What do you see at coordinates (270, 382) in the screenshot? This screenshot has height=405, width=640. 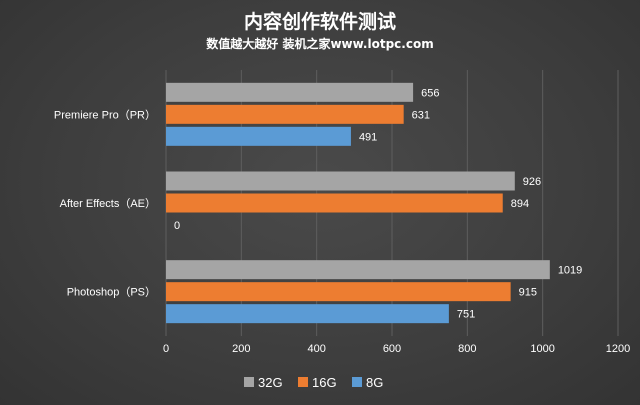 I see `legend-label: 32G` at bounding box center [270, 382].